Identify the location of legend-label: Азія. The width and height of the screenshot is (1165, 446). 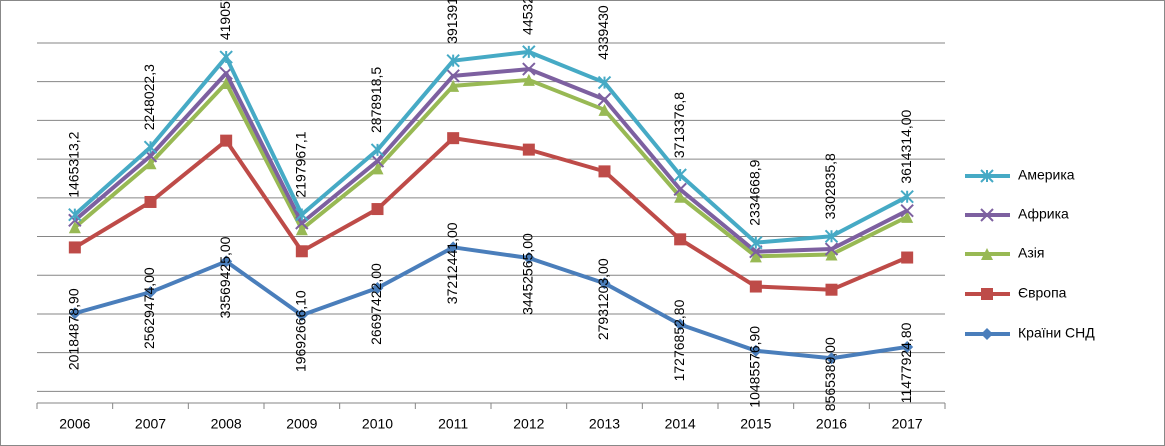
(1031, 253).